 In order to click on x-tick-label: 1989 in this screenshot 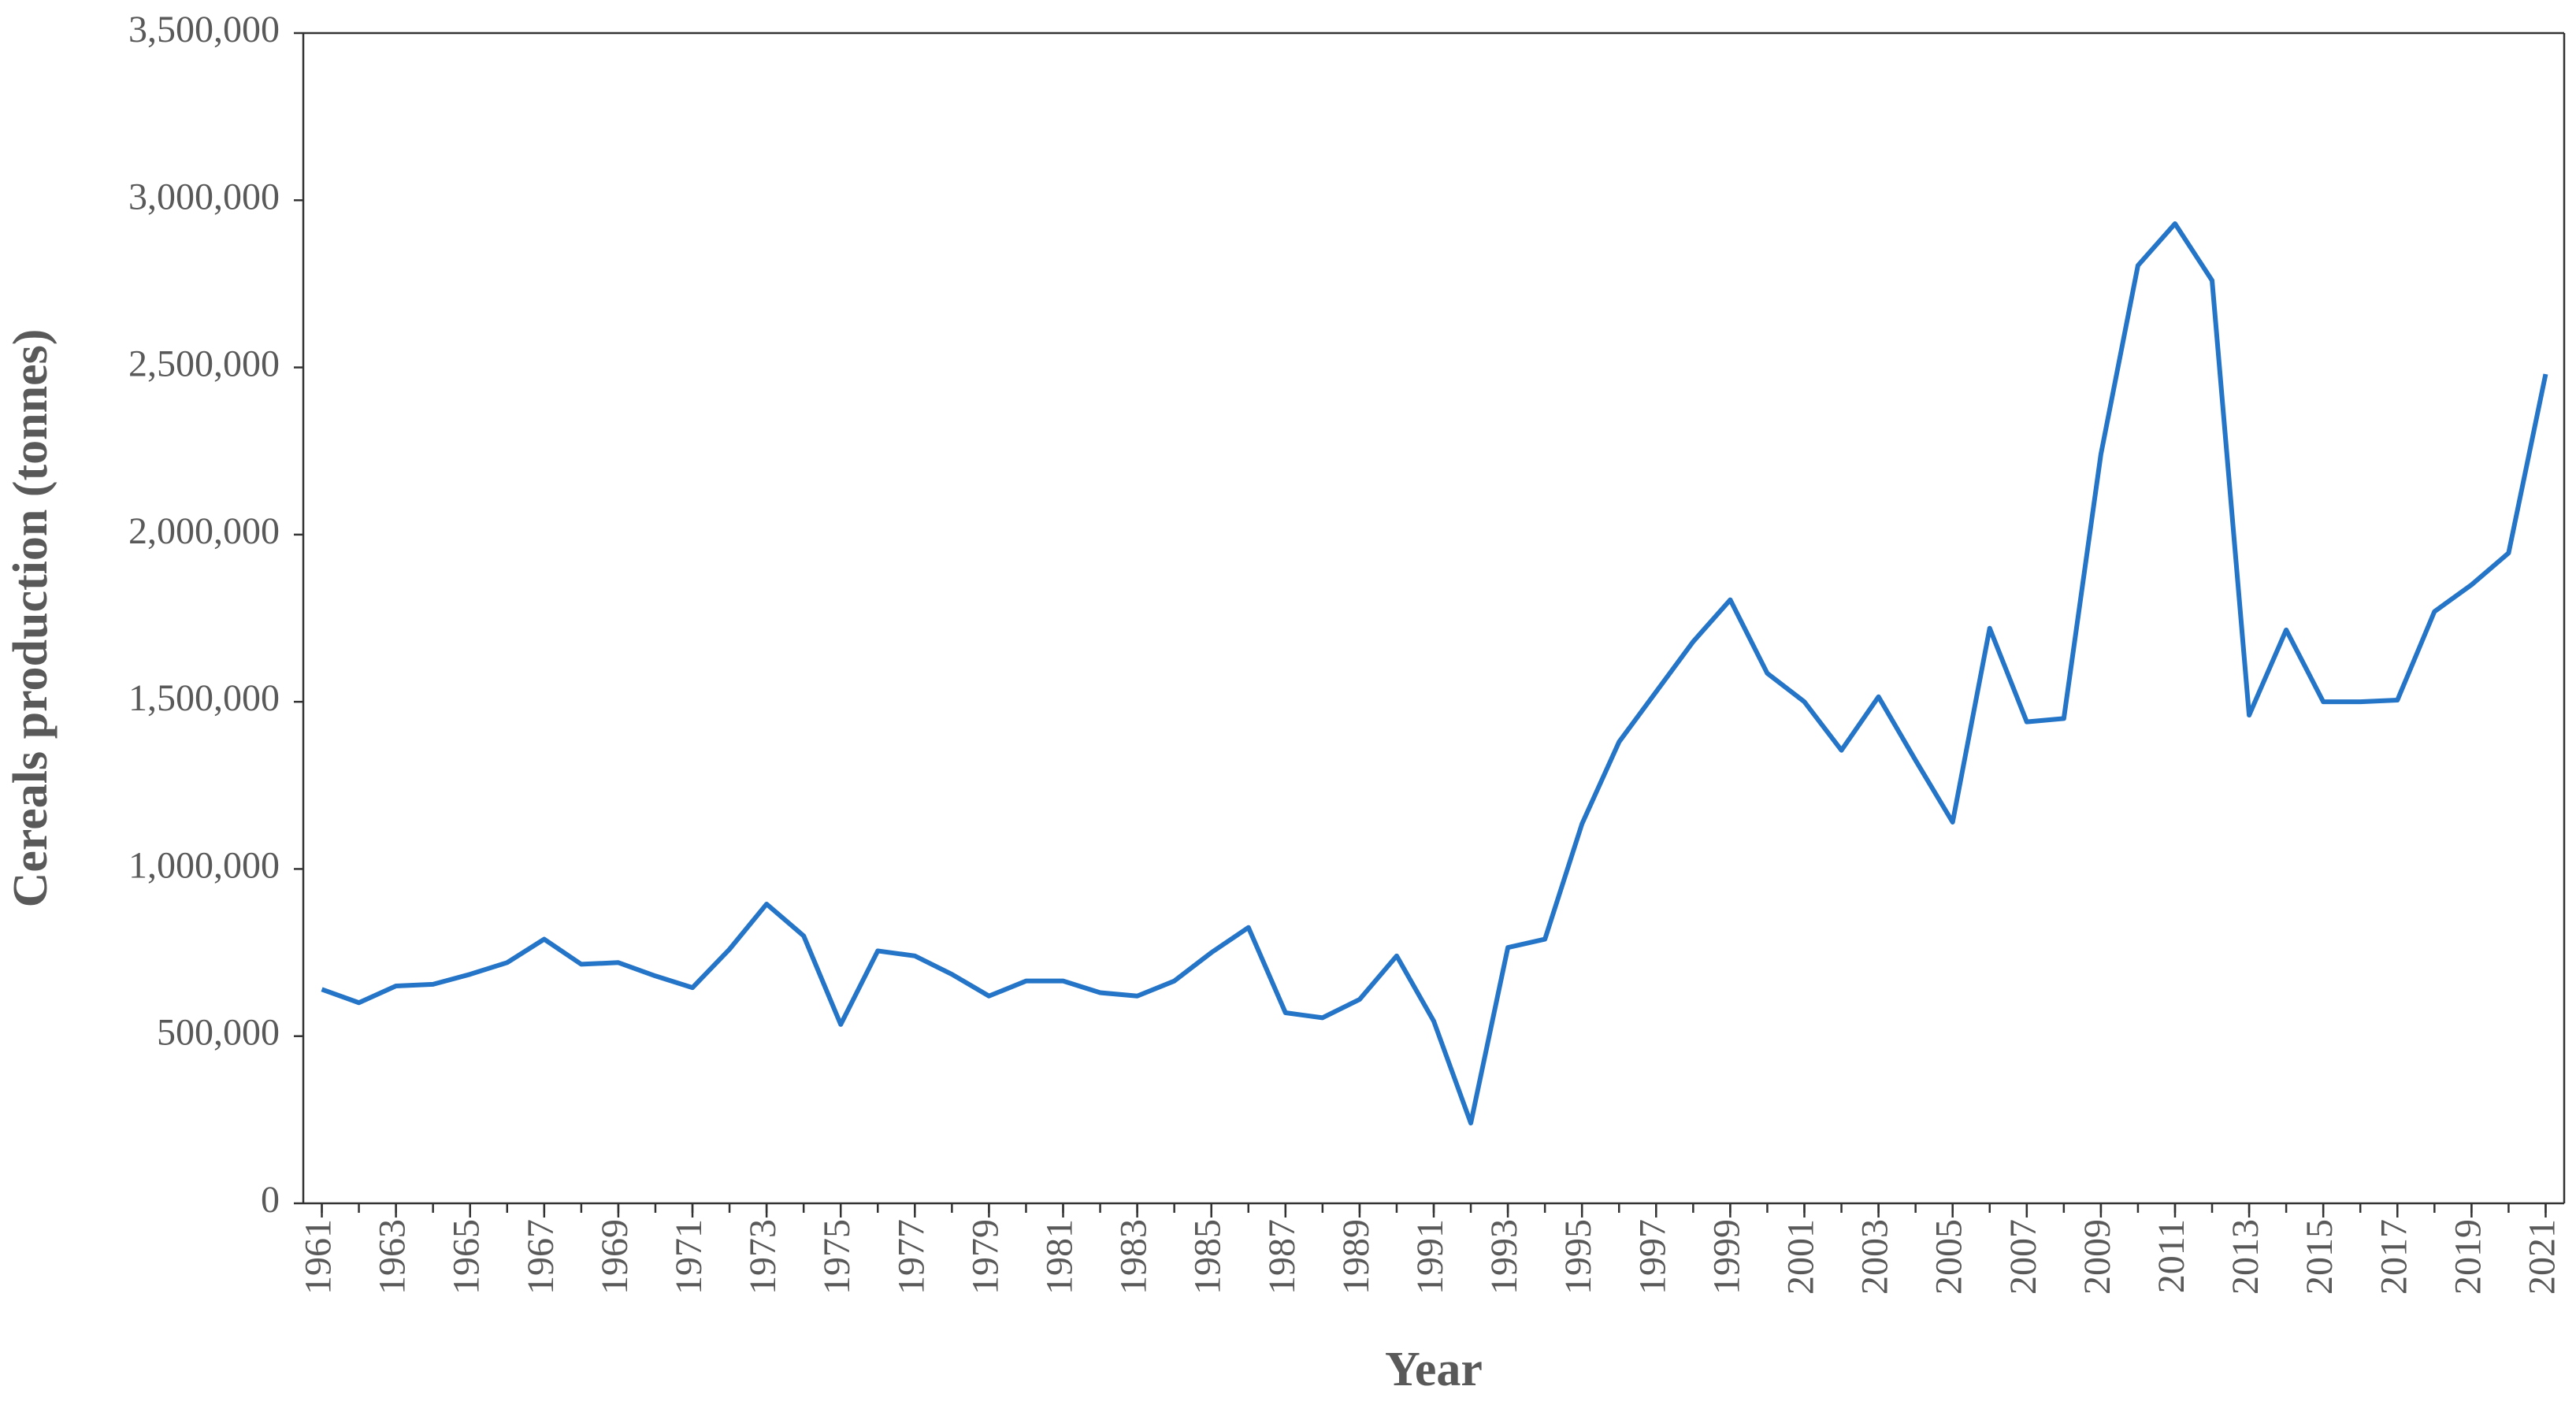, I will do `click(1356, 1257)`.